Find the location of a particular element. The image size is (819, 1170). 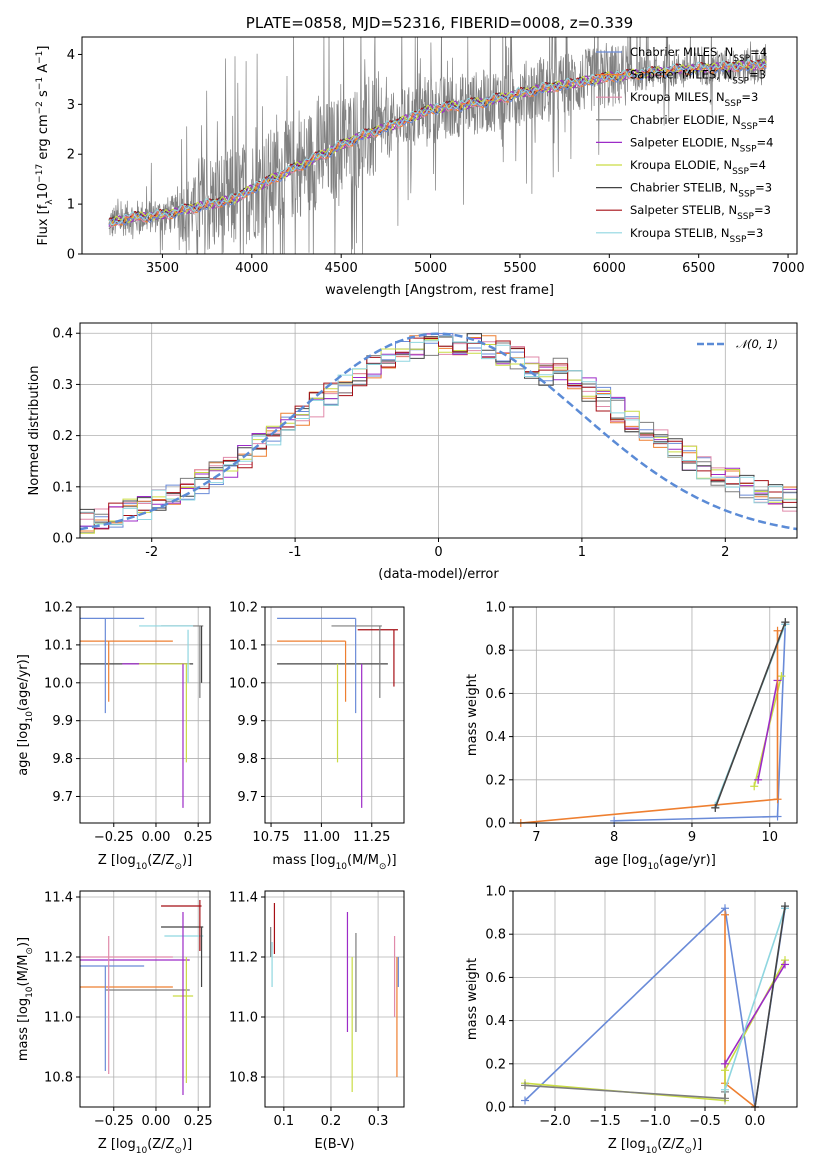

y-tick-label: 9.9 is located at coordinates (62, 721).